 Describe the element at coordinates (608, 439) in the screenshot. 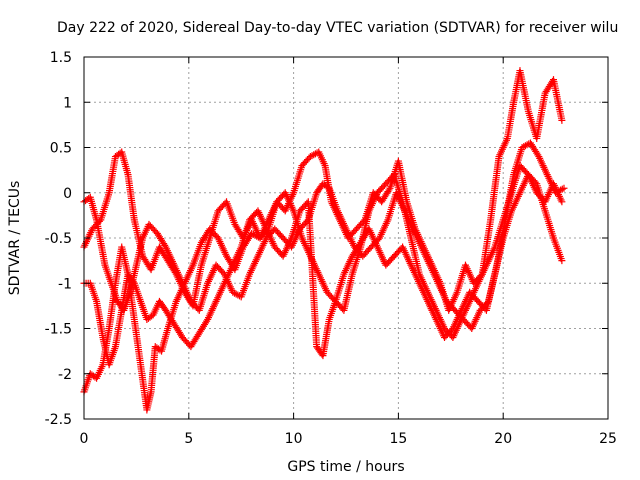

I see `x-tick-label: 25` at that location.